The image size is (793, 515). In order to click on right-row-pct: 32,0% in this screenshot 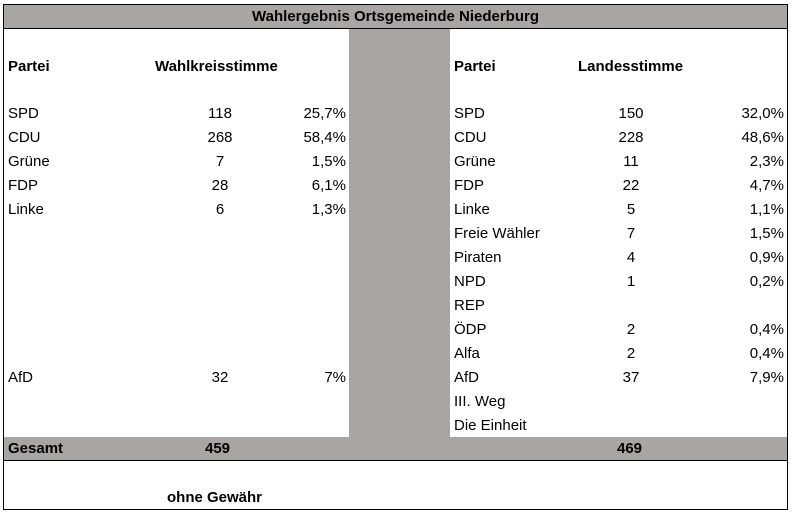, I will do `click(762, 113)`.